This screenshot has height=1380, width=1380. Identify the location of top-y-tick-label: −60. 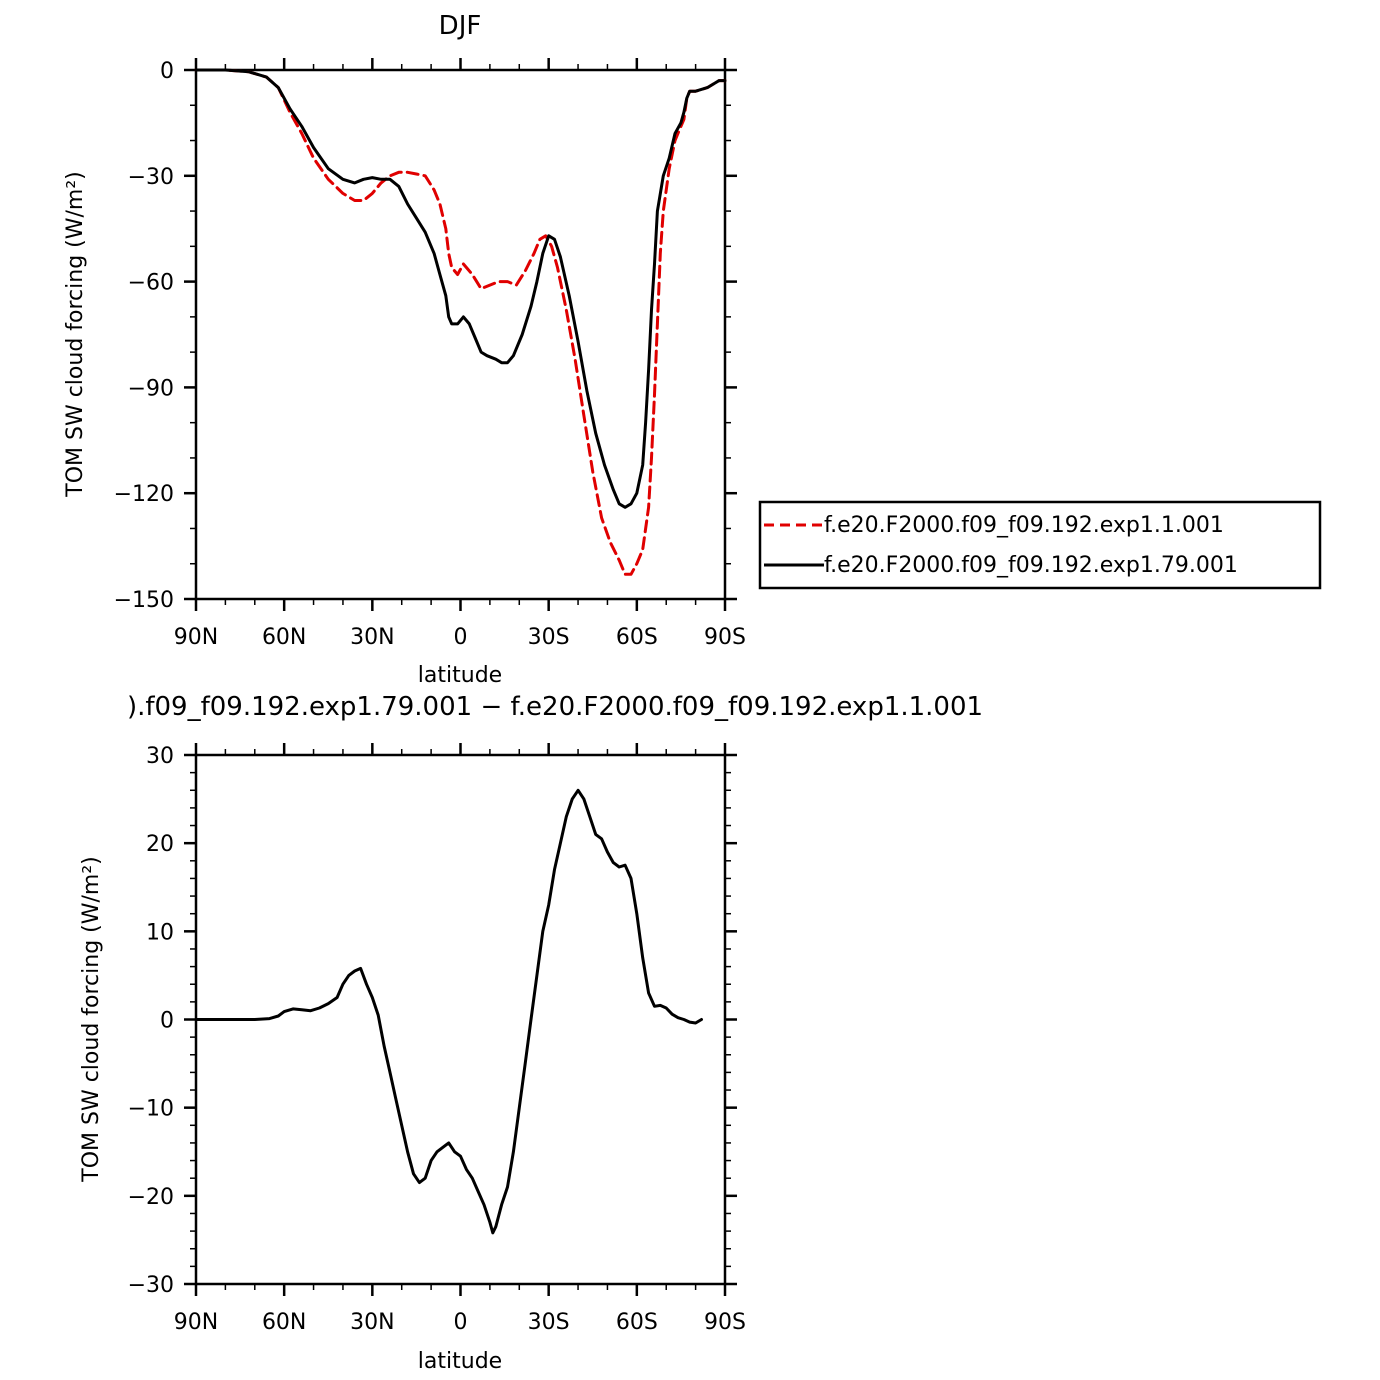
(151, 283).